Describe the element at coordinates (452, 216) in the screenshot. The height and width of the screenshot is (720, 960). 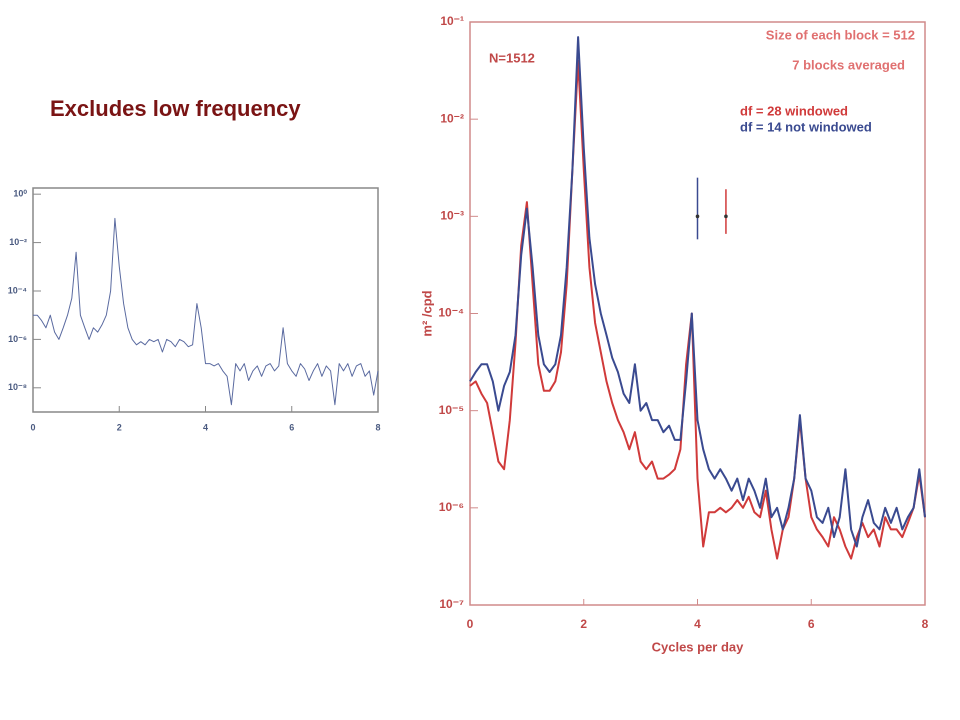
I see `y-tick-label: 10⁻³` at that location.